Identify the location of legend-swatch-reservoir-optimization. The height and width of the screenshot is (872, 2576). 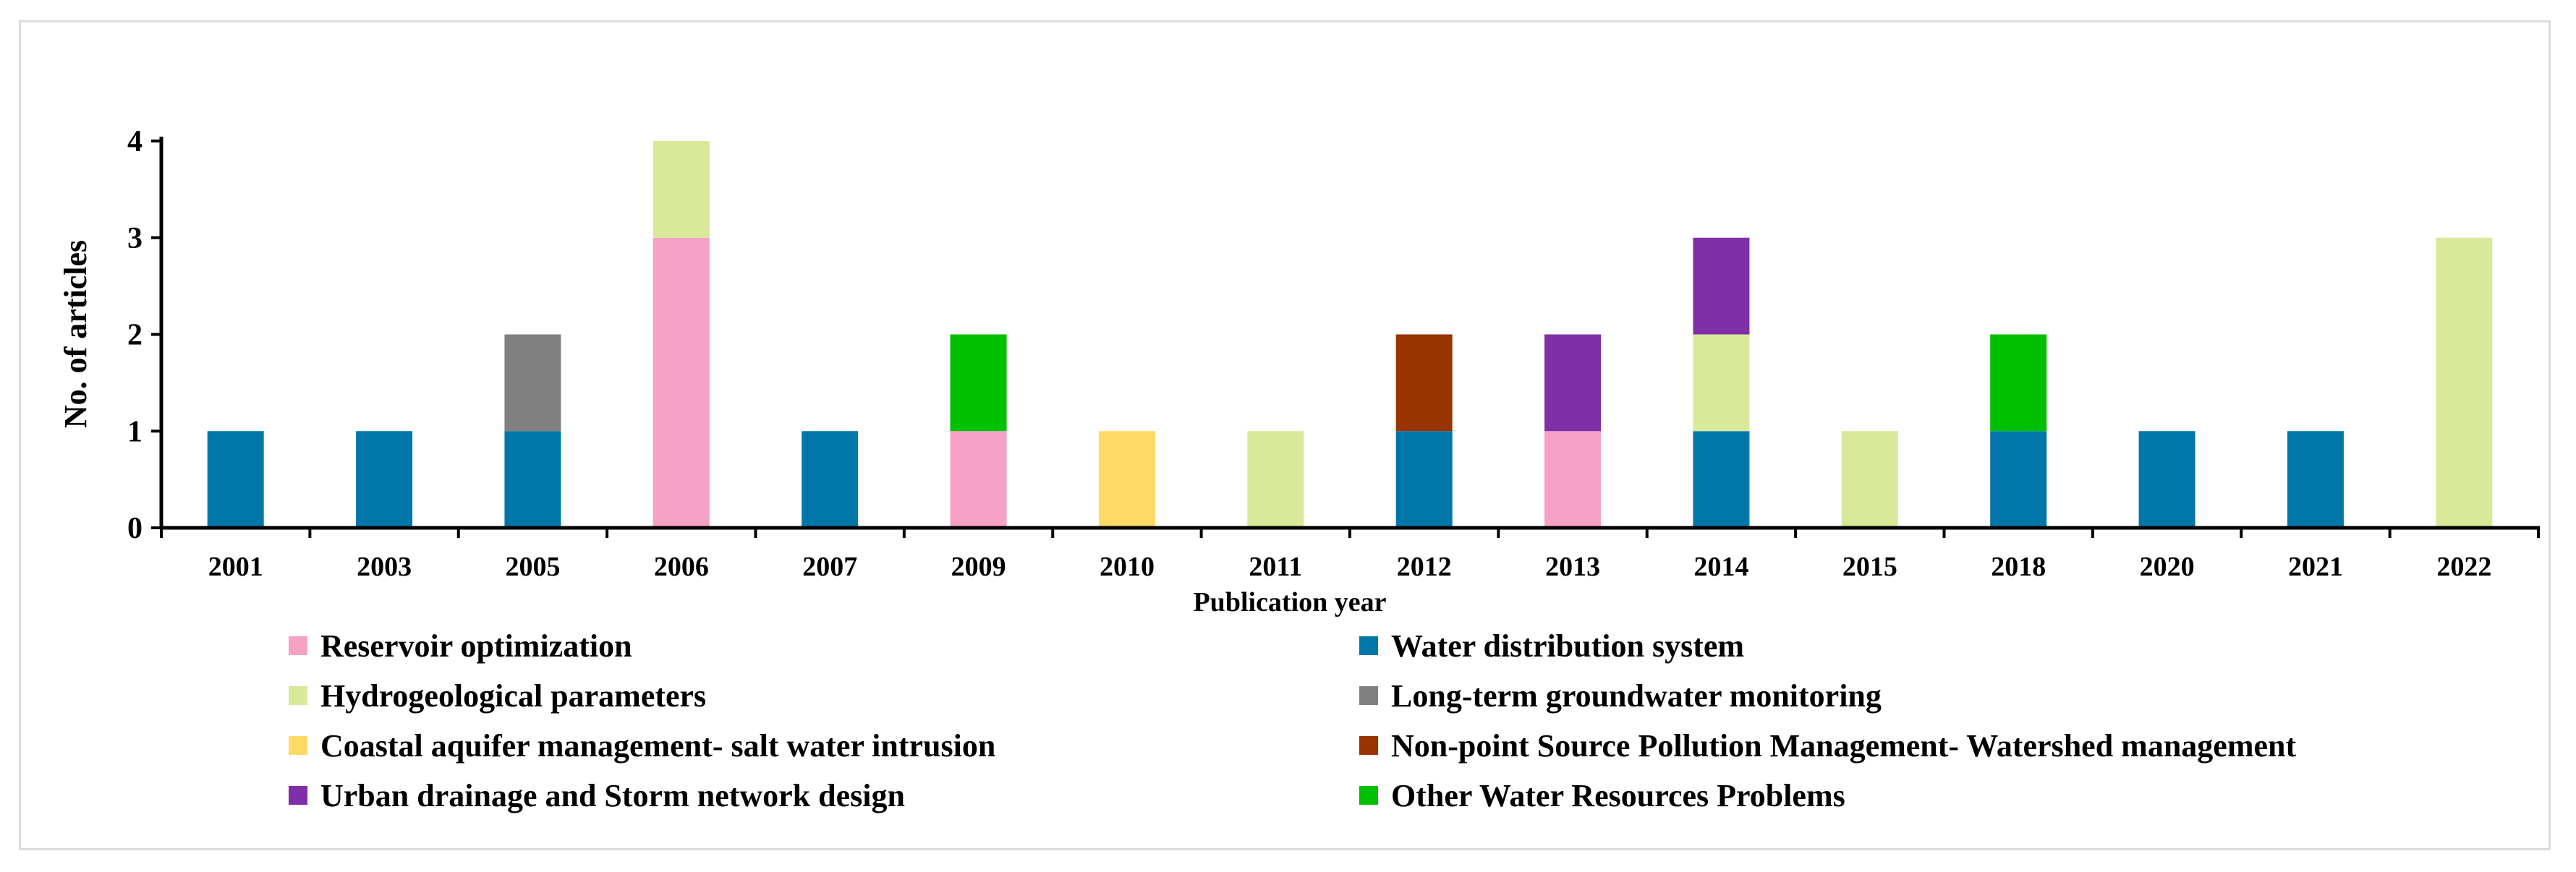
(298, 645).